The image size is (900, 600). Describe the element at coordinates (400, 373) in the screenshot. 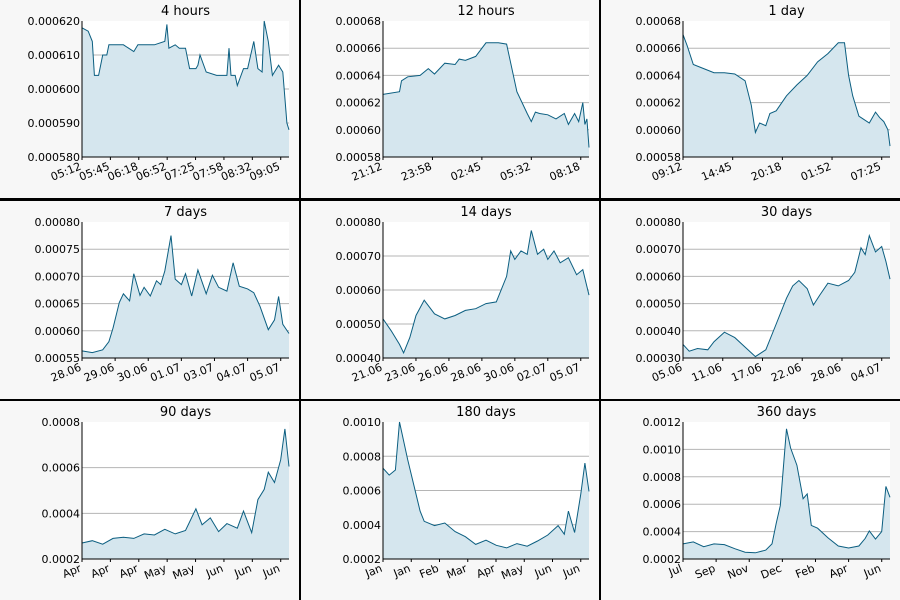

I see `x-tick-label: 23.06` at that location.